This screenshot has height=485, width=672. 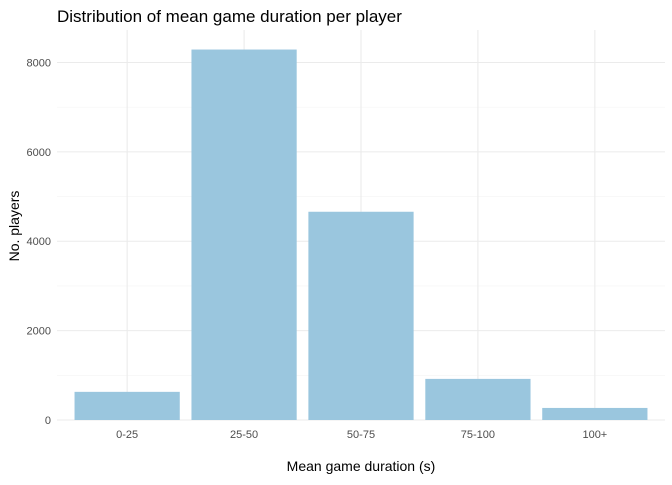 I want to click on y-tick-label: 6000, so click(x=39, y=153).